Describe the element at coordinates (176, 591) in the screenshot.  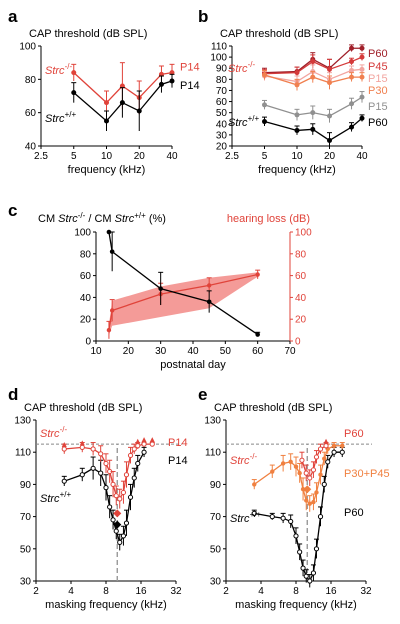
I see `d-x-tick-label: 32` at that location.